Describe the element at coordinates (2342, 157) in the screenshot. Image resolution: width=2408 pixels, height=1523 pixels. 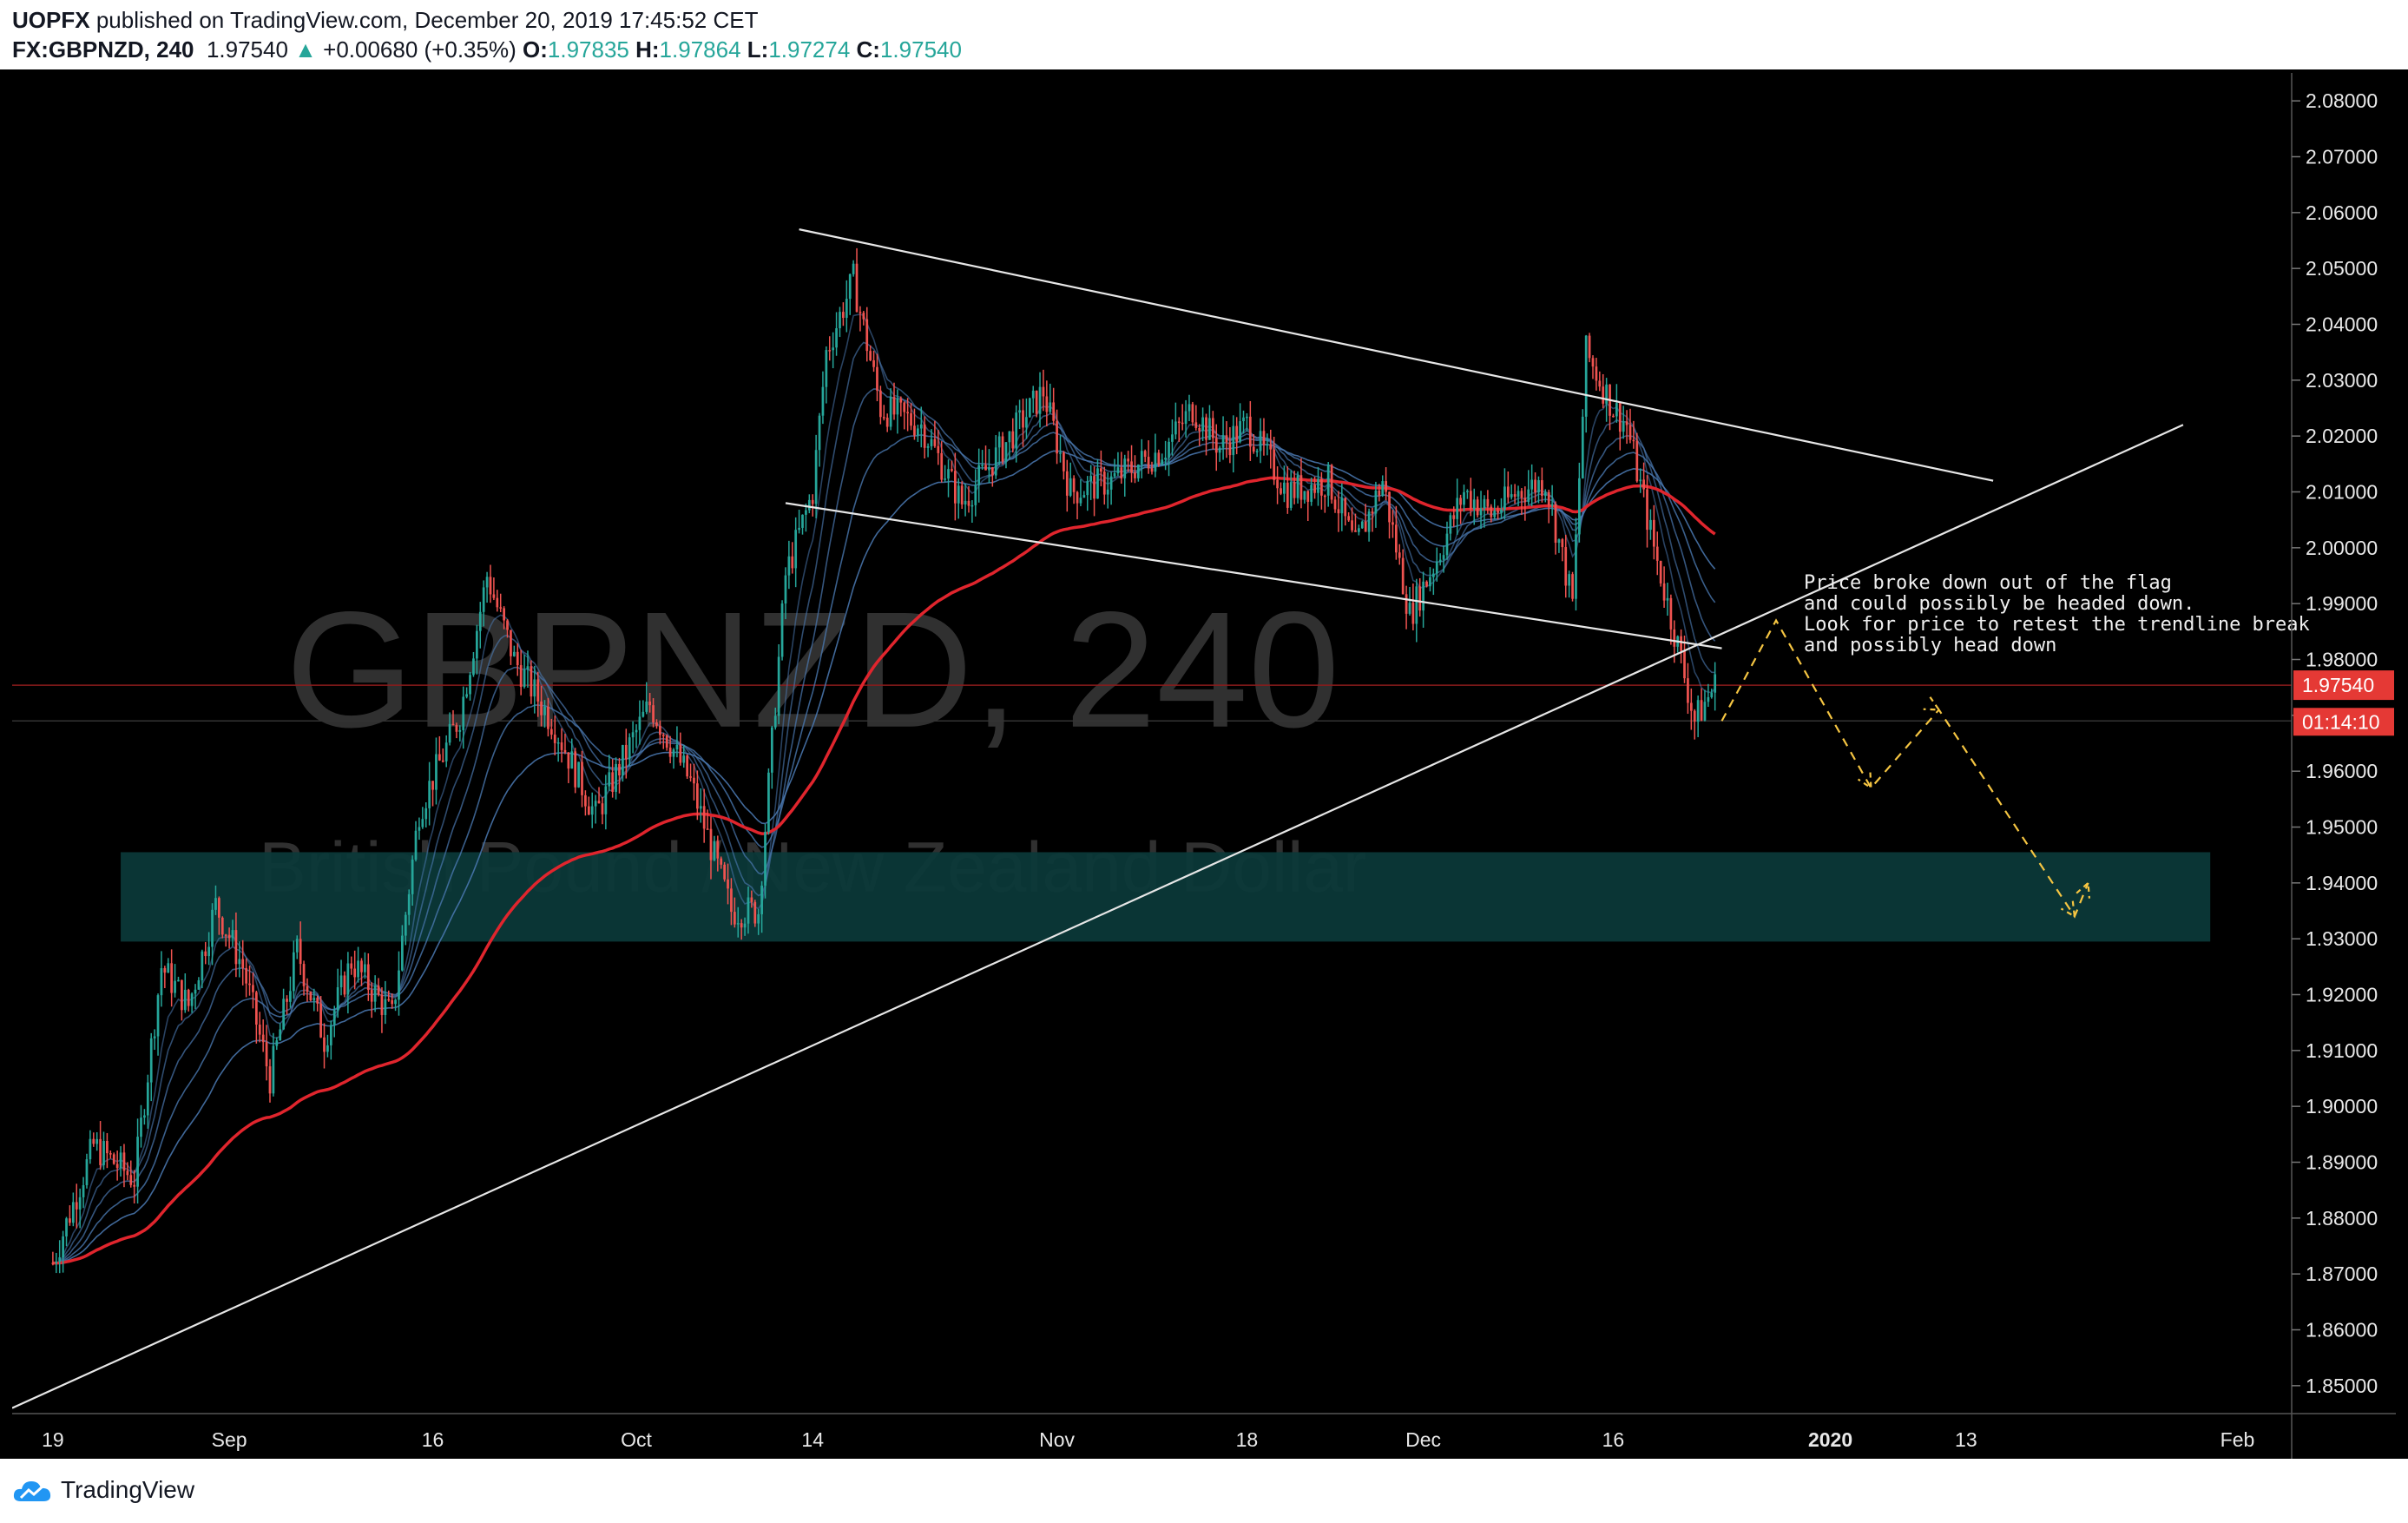
I see `y-tick-label: 2.07000` at that location.